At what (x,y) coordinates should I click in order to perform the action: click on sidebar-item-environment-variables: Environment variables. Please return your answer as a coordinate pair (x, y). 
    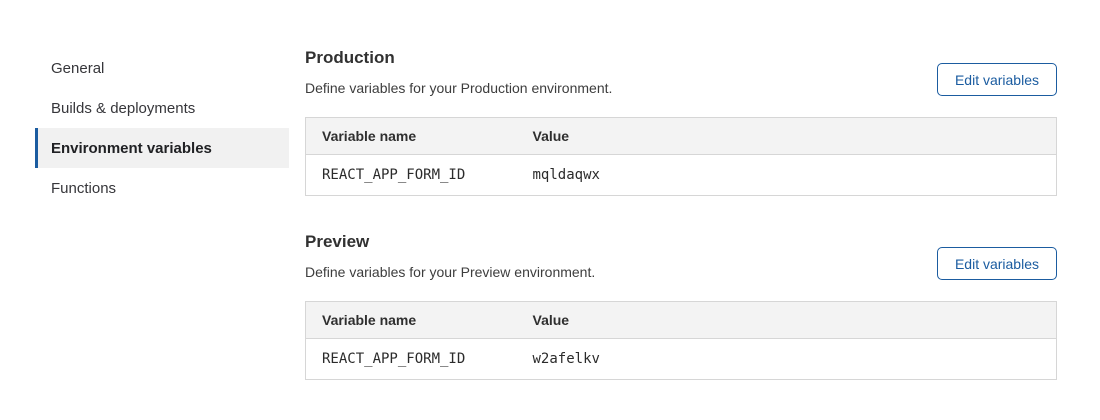
    Looking at the image, I should click on (162, 148).